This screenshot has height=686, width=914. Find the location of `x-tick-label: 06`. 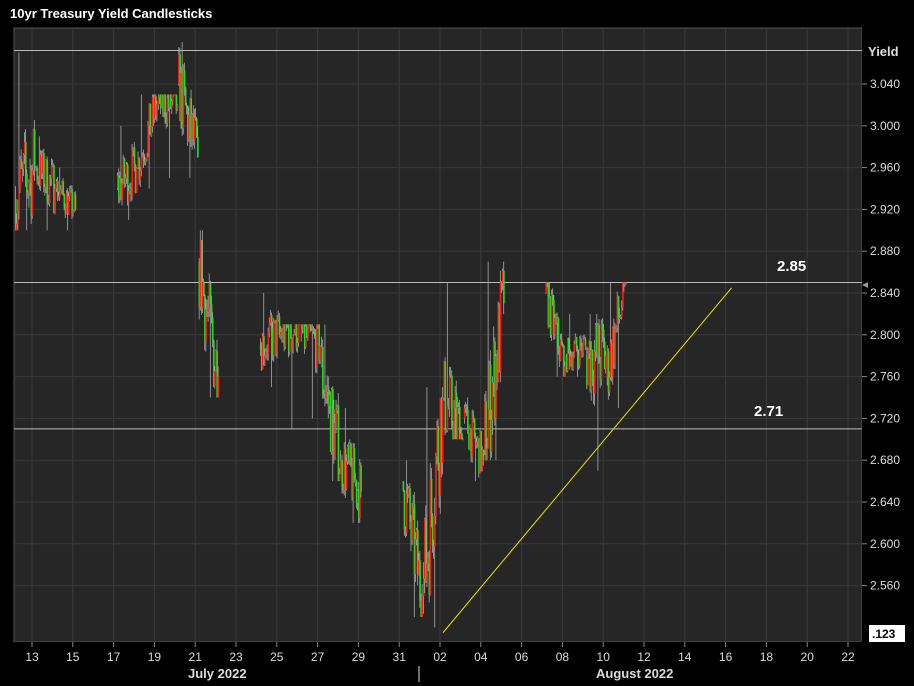

x-tick-label: 06 is located at coordinates (522, 657).